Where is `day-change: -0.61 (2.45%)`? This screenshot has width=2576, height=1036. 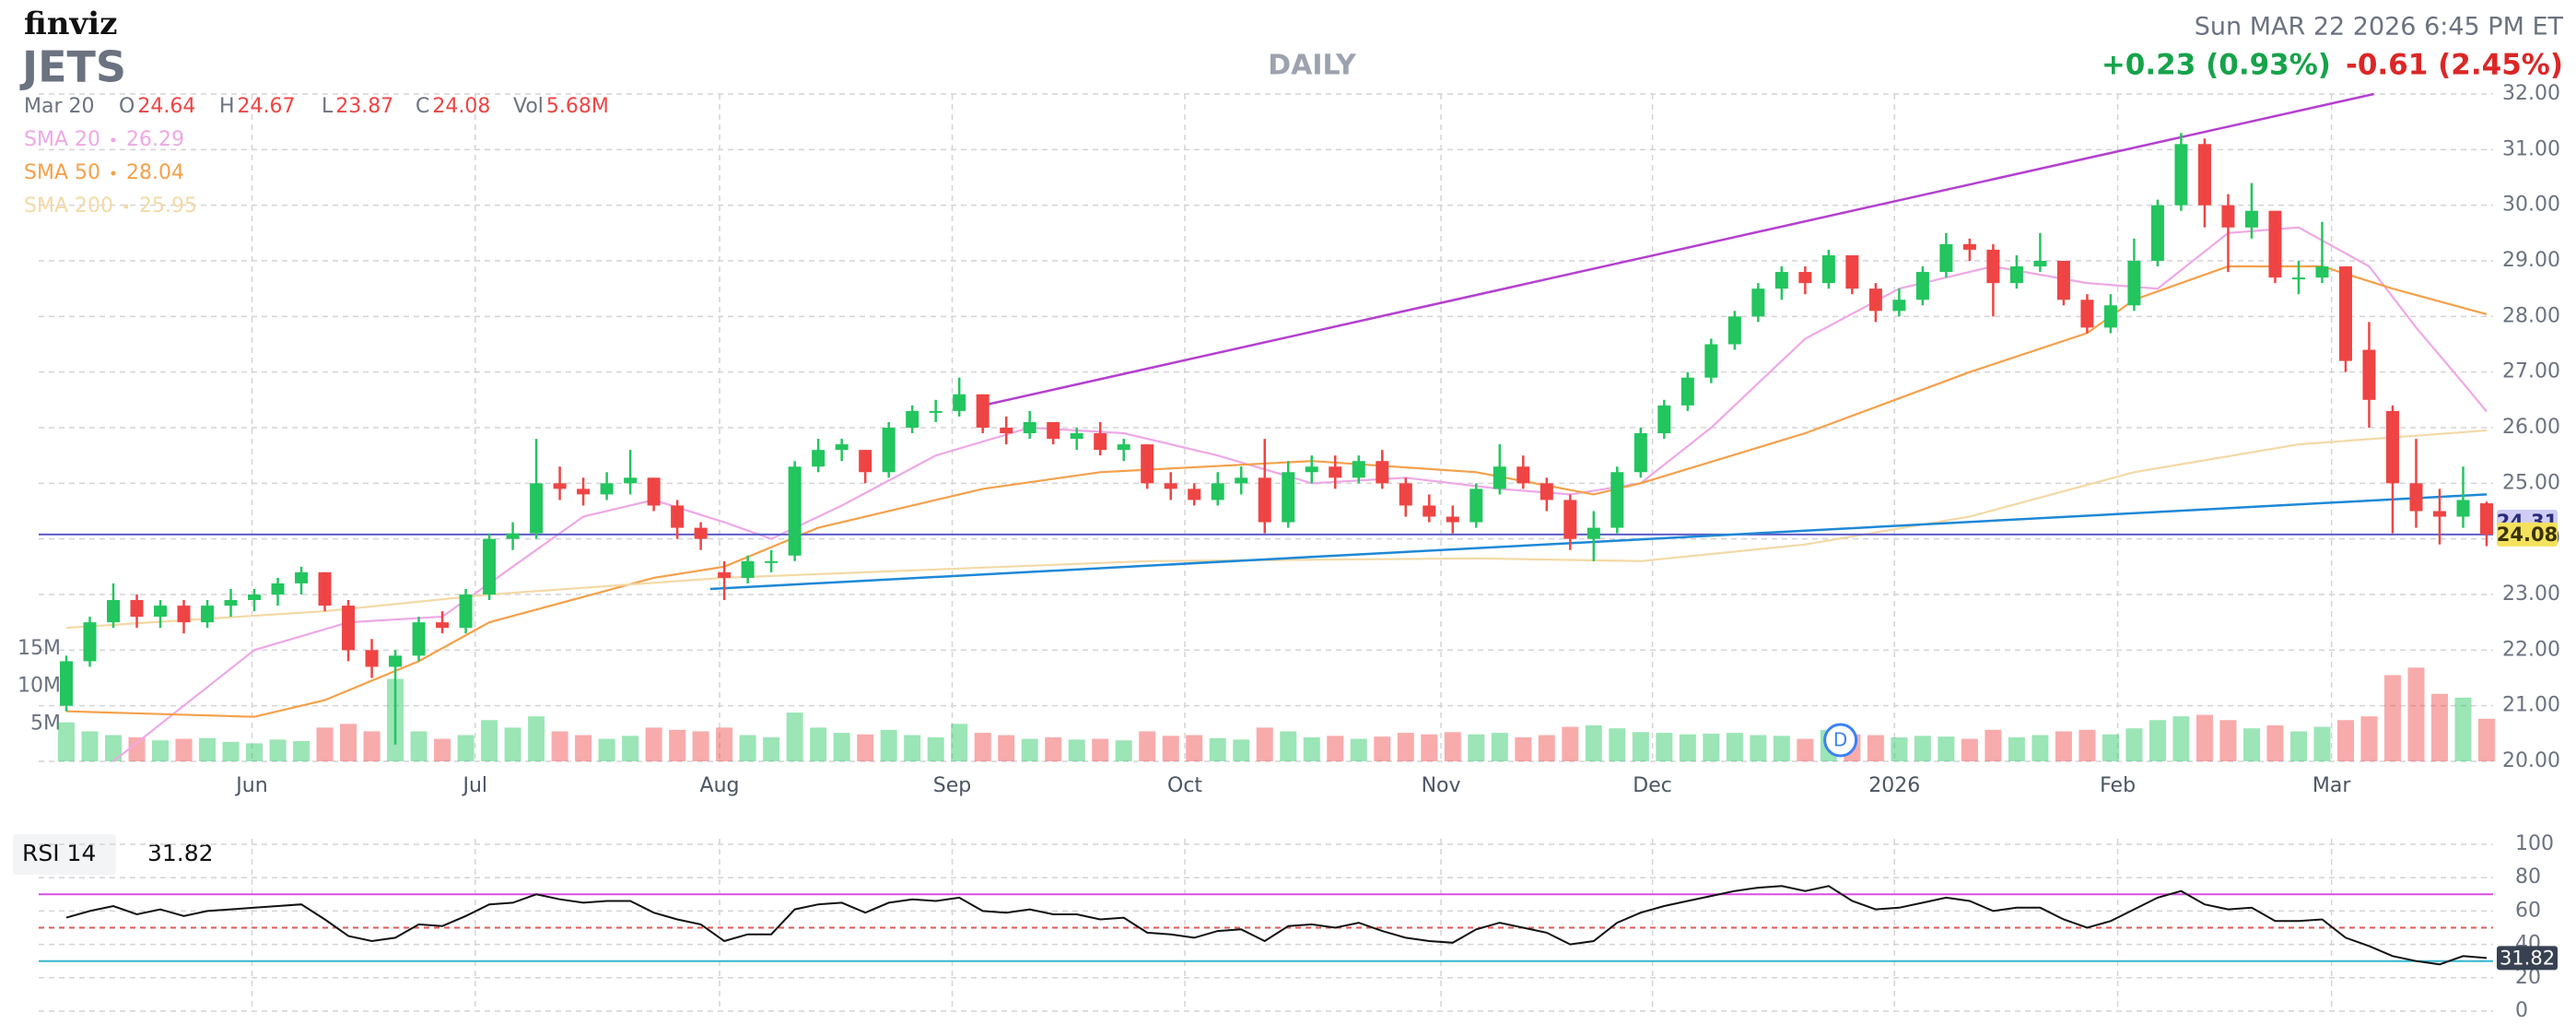 day-change: -0.61 (2.45%) is located at coordinates (2454, 65).